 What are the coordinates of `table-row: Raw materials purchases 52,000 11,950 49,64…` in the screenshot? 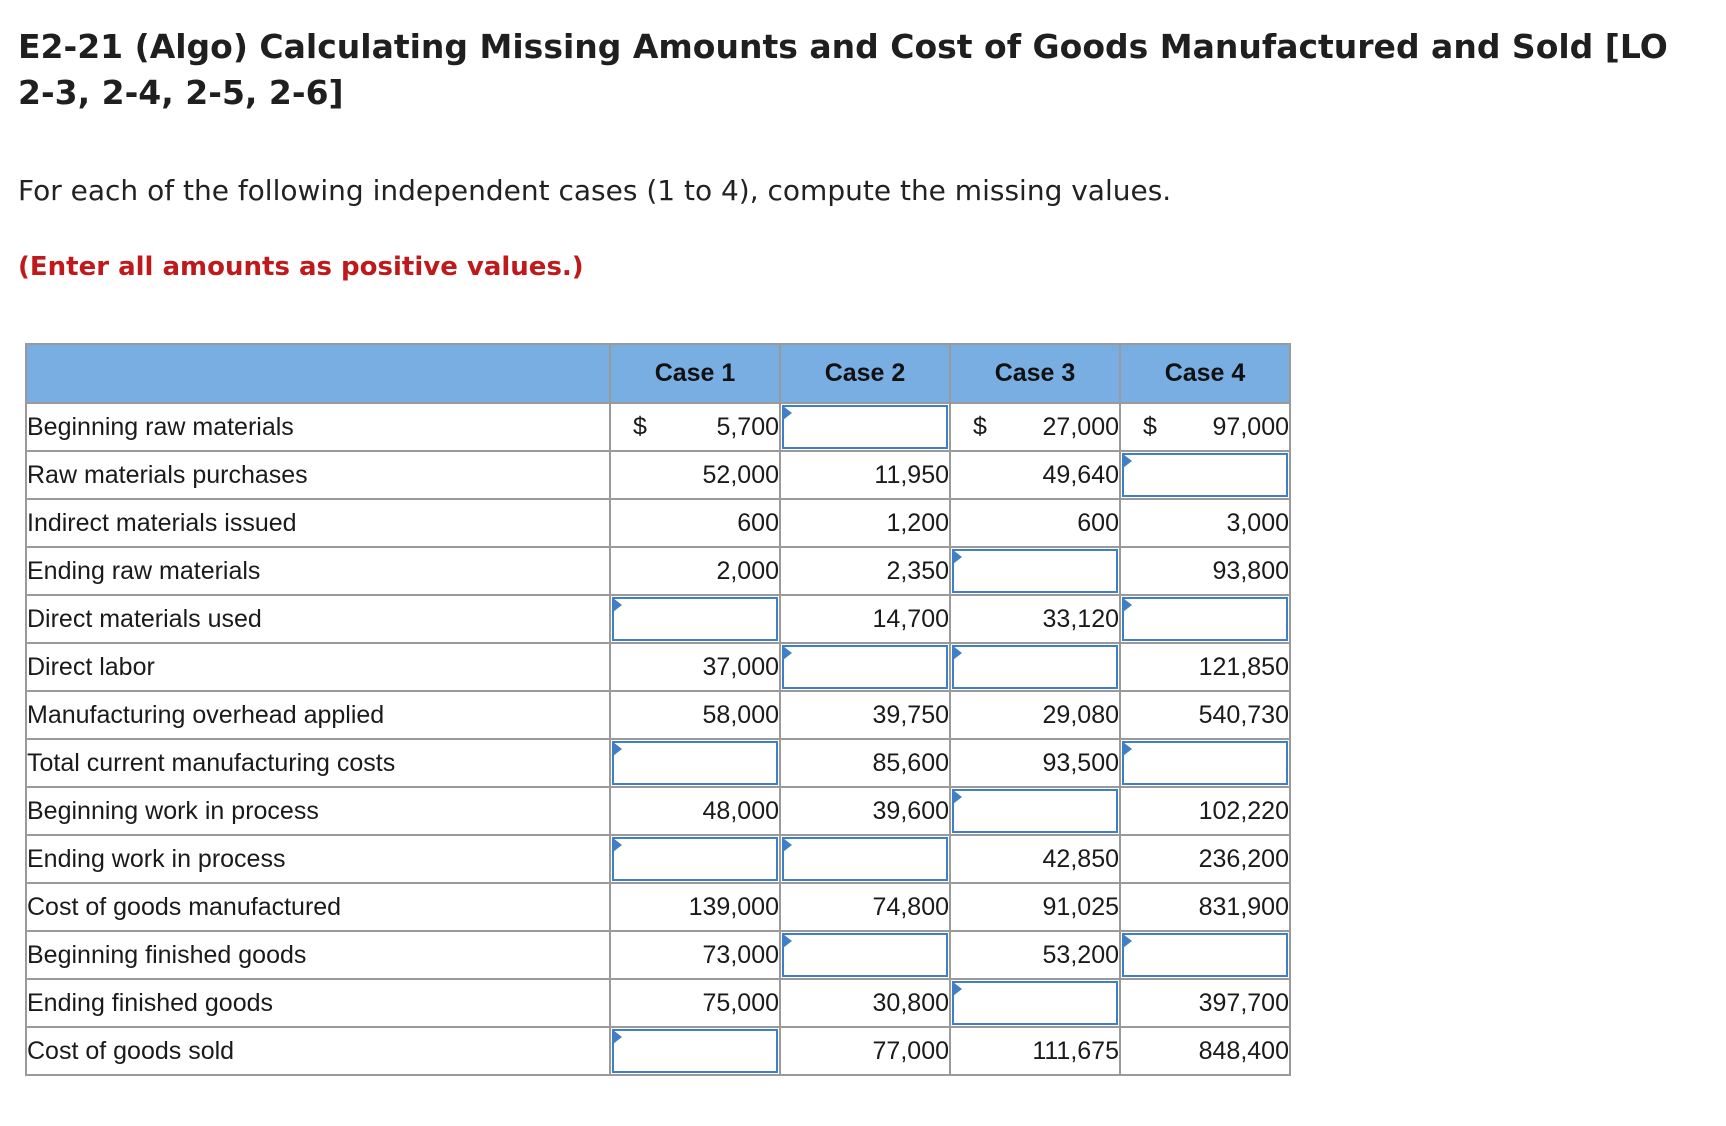 It's located at (658, 475).